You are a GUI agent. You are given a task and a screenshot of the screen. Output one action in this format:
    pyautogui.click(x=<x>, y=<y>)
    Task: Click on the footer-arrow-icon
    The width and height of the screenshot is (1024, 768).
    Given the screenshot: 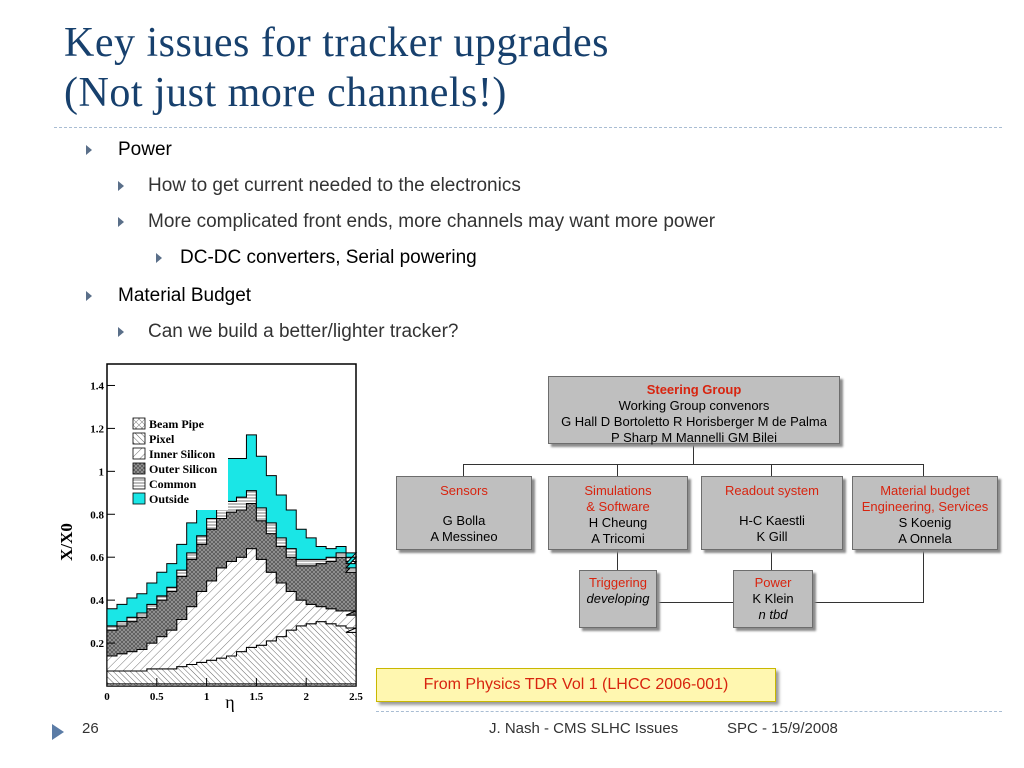 What is the action you would take?
    pyautogui.click(x=58, y=732)
    